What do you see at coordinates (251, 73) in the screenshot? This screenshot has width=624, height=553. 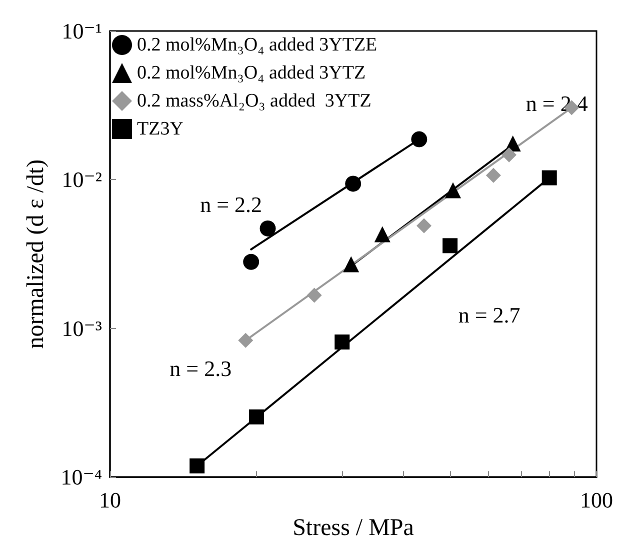 I see `legend-label: 0.2 mol%Mn₃O₄ added 3YTZ` at bounding box center [251, 73].